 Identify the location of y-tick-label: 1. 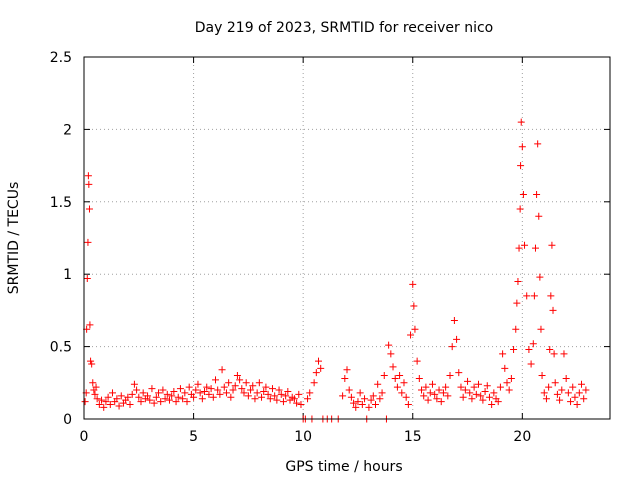
(67, 275).